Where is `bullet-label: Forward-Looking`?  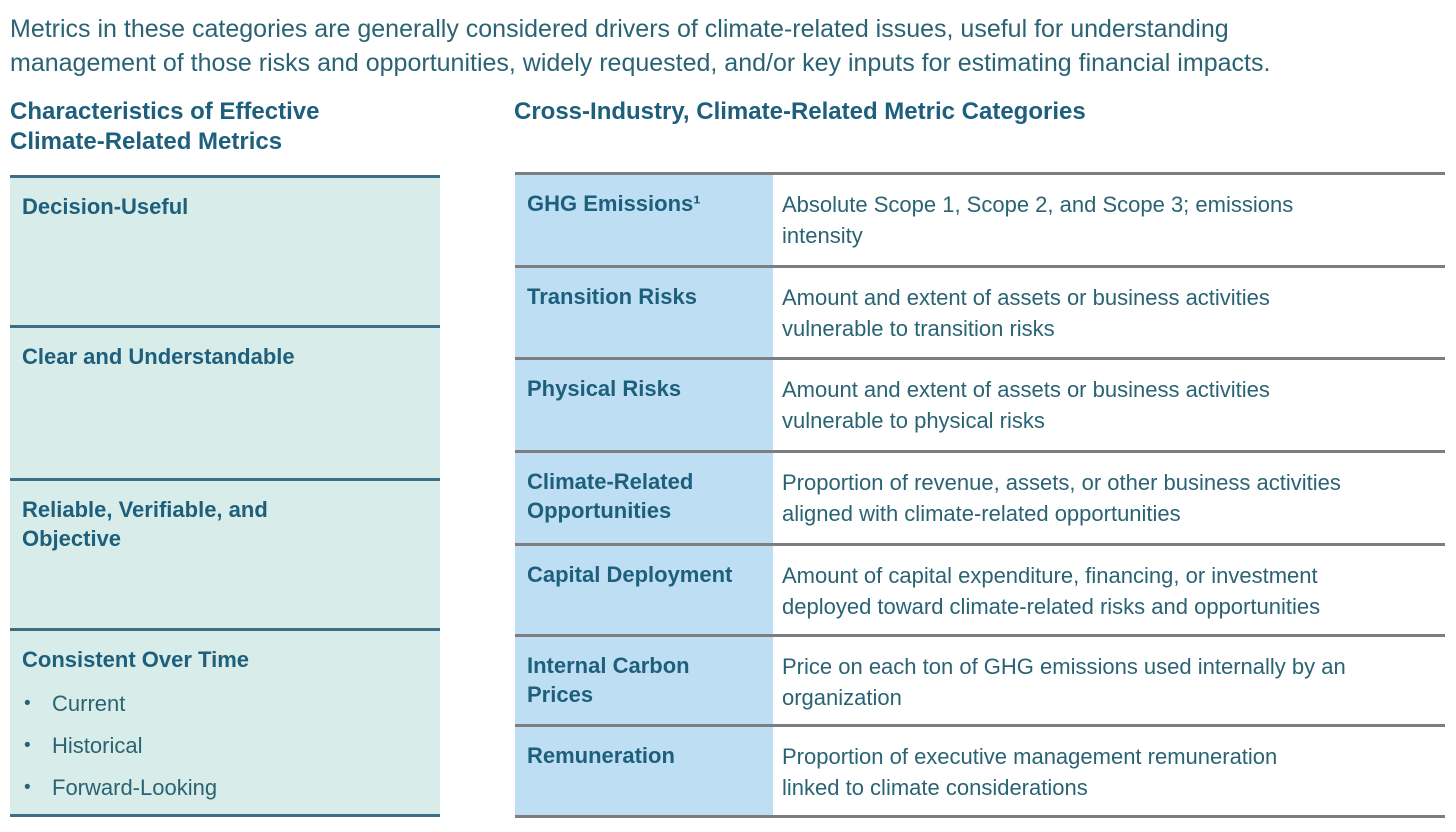
bullet-label: Forward-Looking is located at coordinates (135, 787).